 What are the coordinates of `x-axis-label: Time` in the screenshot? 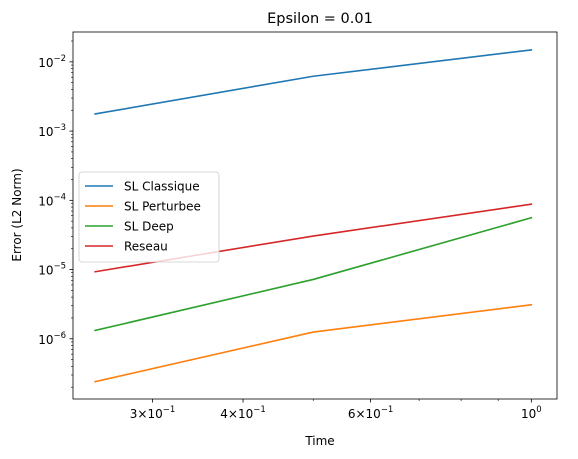 It's located at (319, 441).